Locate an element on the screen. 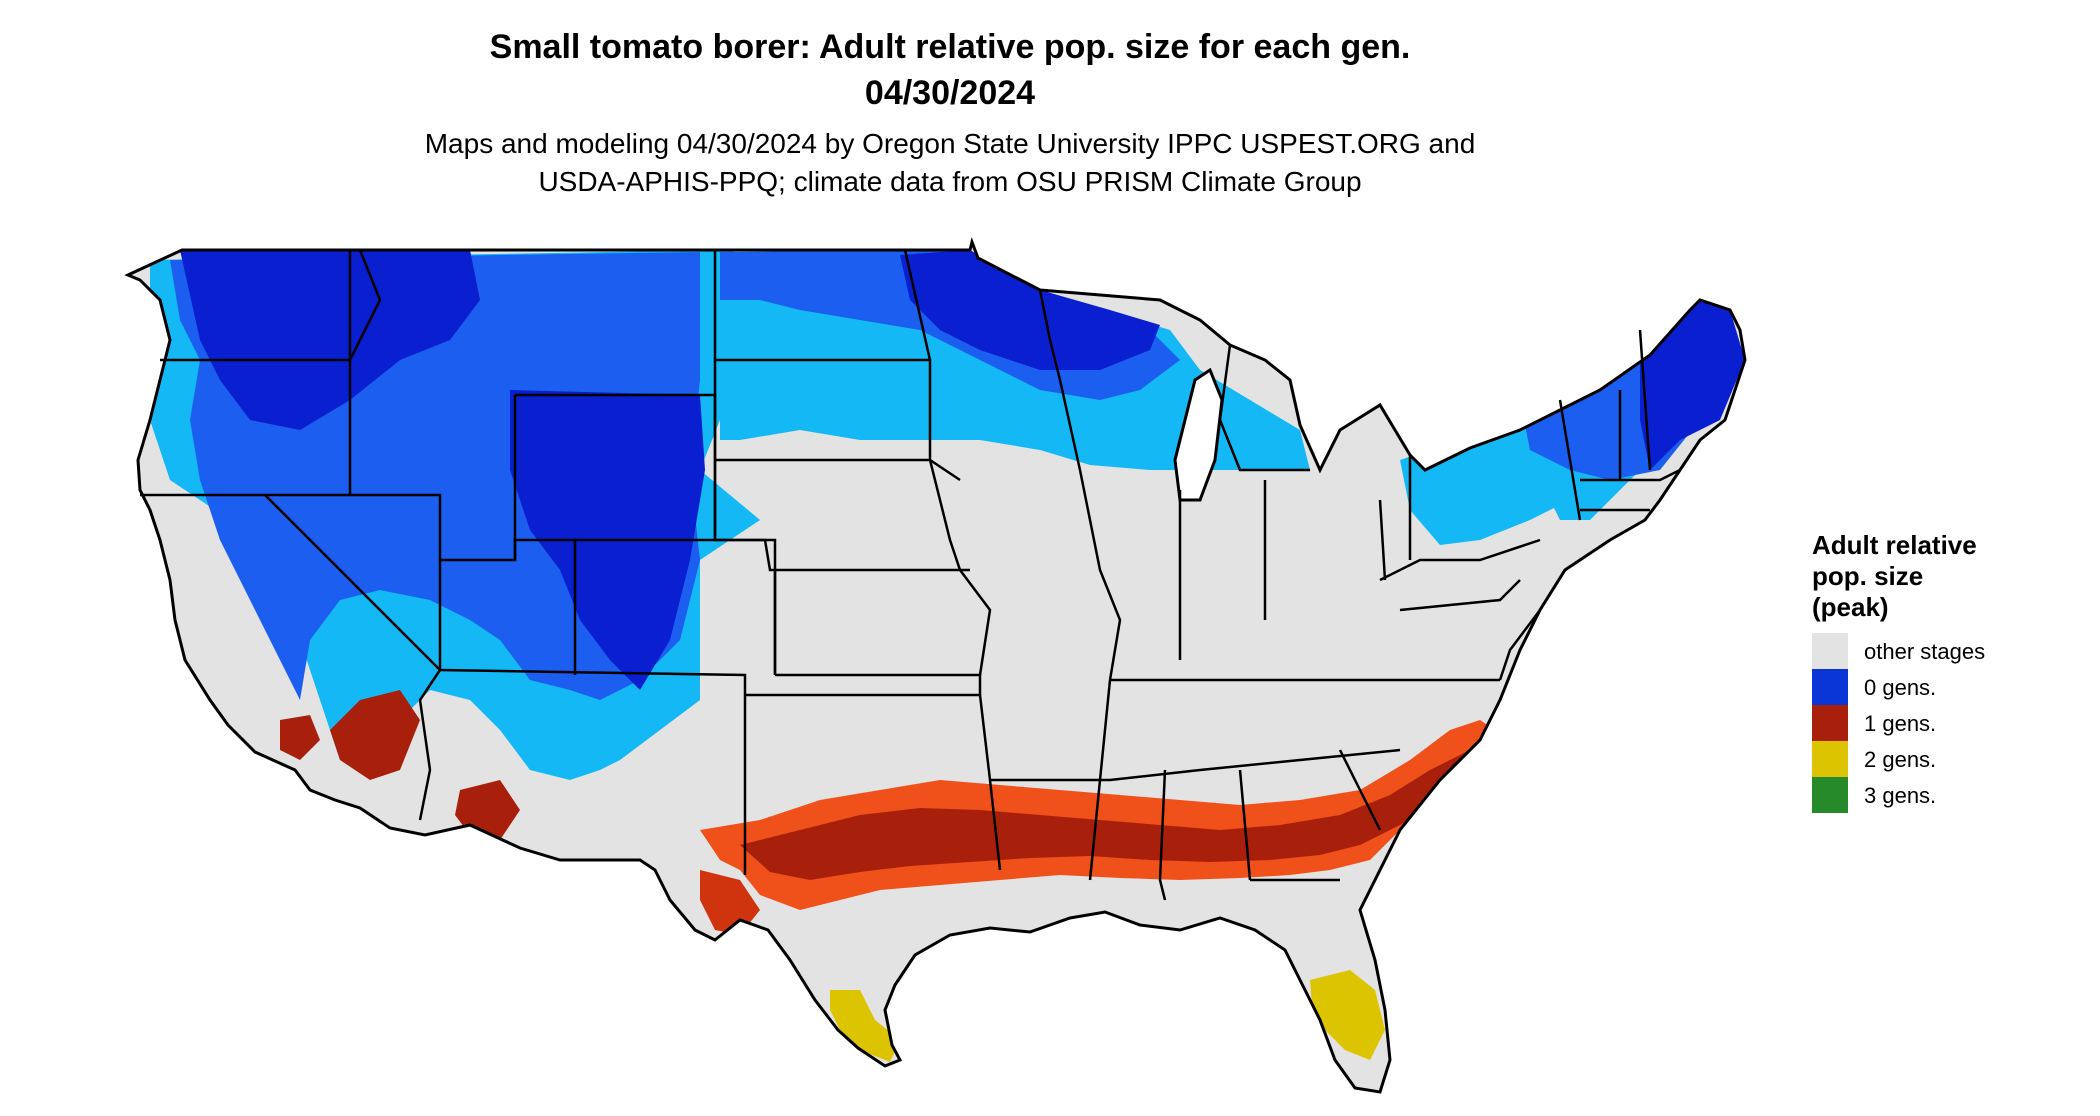 Image resolution: width=2100 pixels, height=1116 pixels. legend-title: Adult relative pop. size (peak) is located at coordinates (1894, 576).